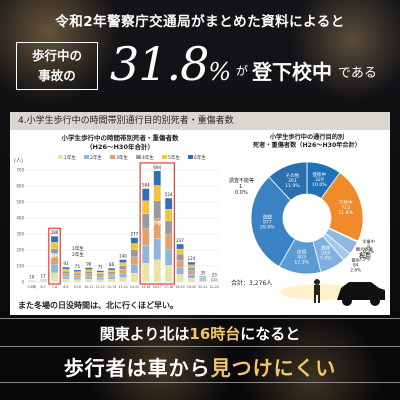 The image size is (400, 400). Describe the element at coordinates (44, 275) in the screenshot. I see `bar-value-label: 17` at that location.